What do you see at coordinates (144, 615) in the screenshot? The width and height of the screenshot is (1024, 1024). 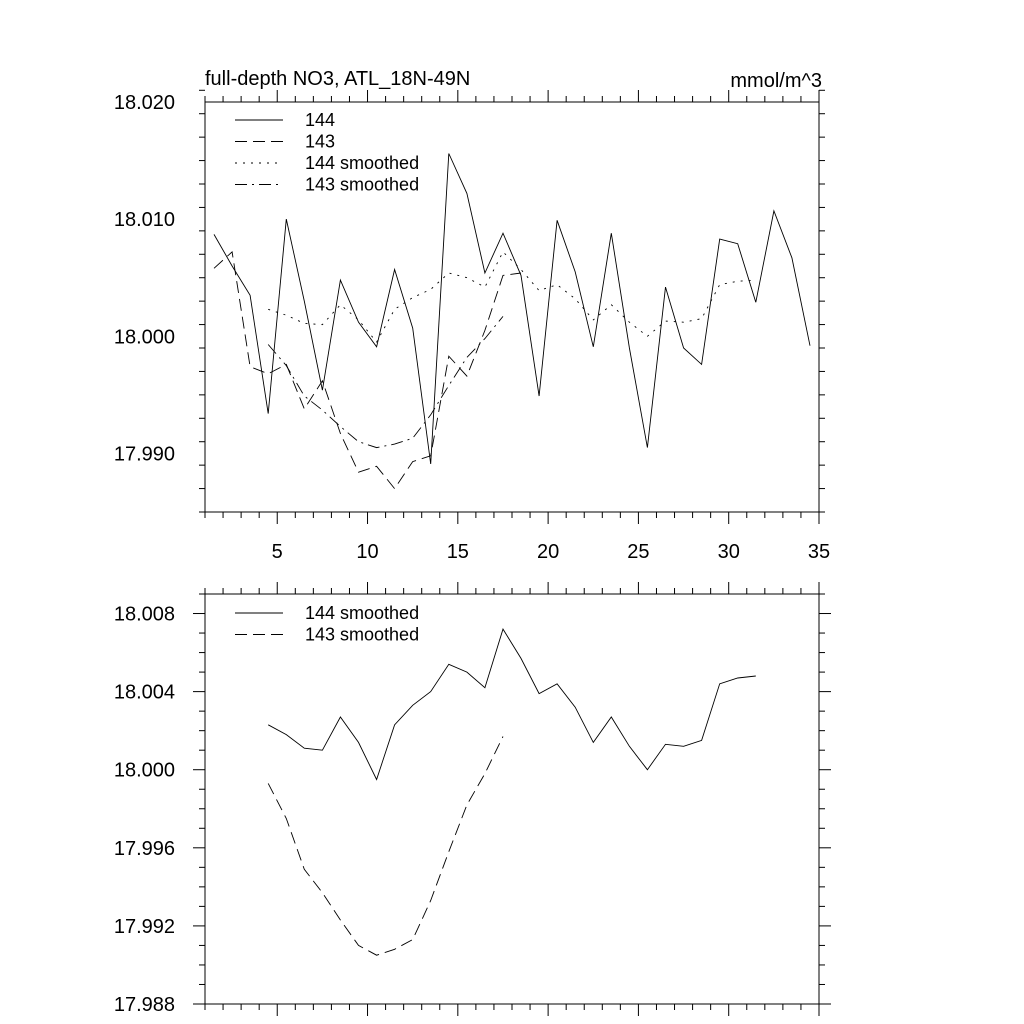 I see `y-tick-label: 18.008` at bounding box center [144, 615].